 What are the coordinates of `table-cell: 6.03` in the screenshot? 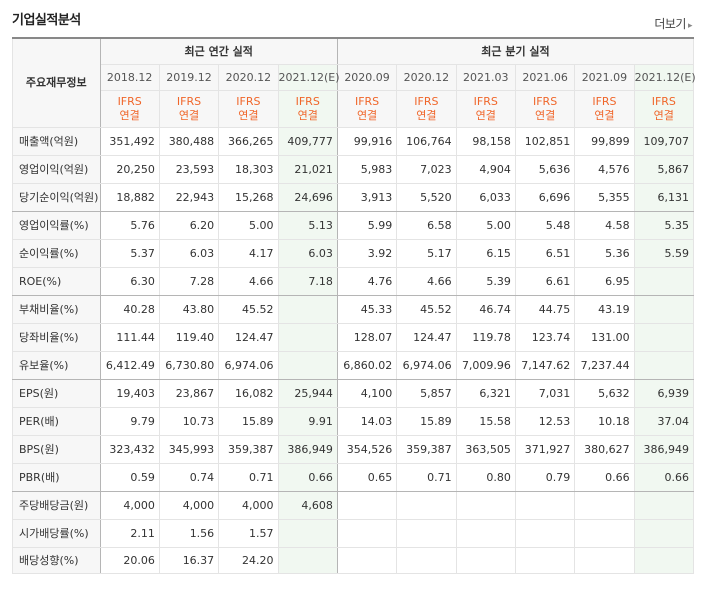 It's located at (307, 253).